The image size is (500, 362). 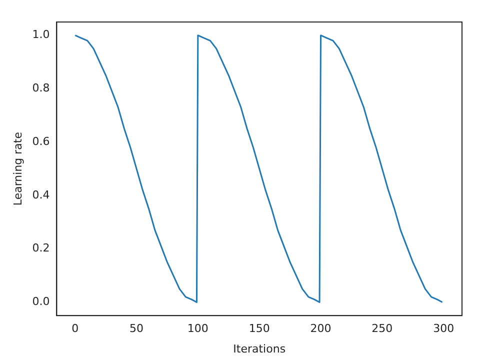 What do you see at coordinates (41, 301) in the screenshot?
I see `y-tick-label: 0.0` at bounding box center [41, 301].